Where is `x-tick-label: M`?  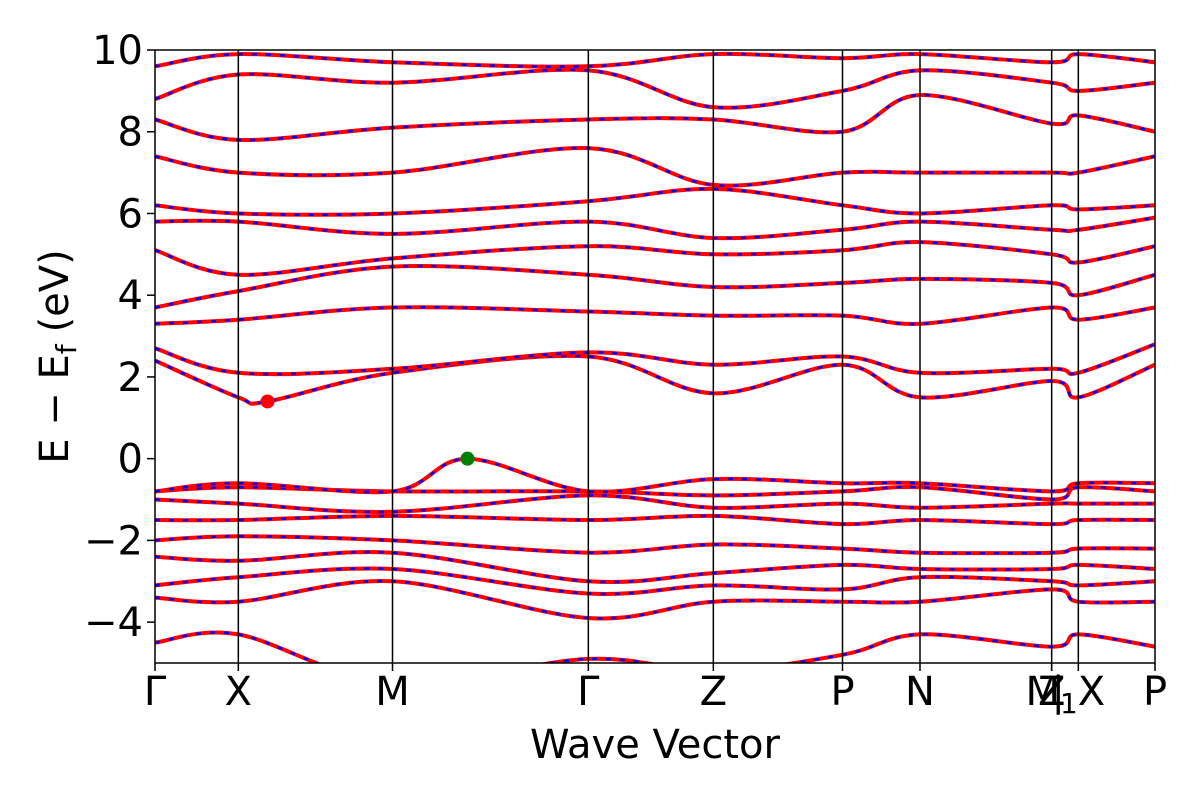 x-tick-label: M is located at coordinates (392, 692).